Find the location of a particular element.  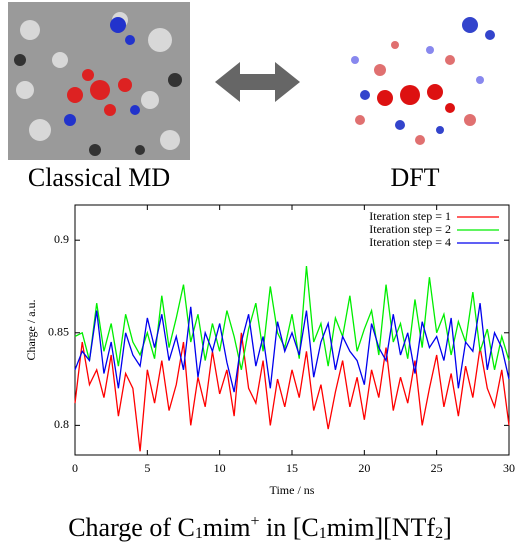

y-tick-label: 0.8 is located at coordinates (61, 424).